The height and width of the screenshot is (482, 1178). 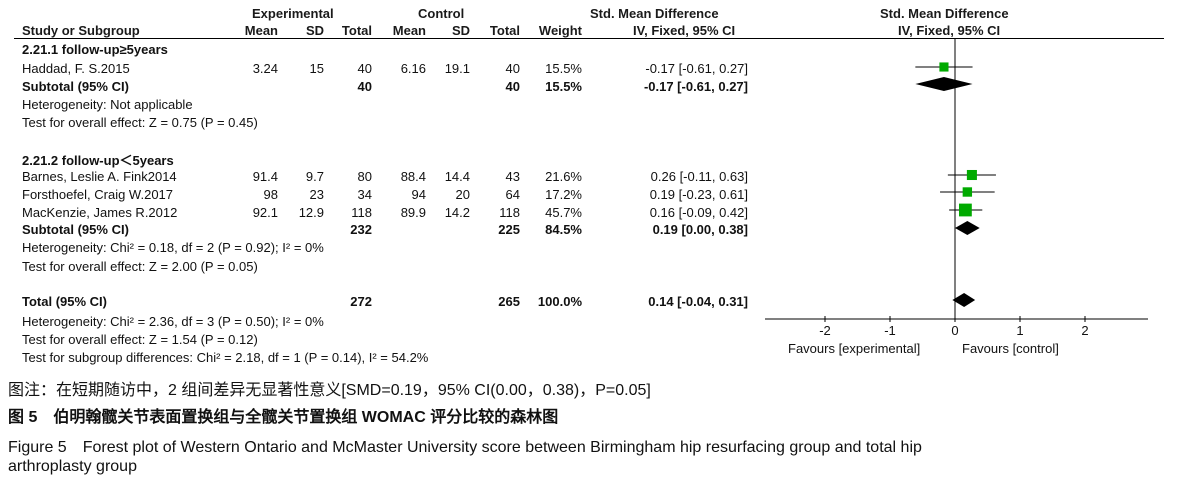 What do you see at coordinates (512, 176) in the screenshot?
I see `ctrl-total: 43` at bounding box center [512, 176].